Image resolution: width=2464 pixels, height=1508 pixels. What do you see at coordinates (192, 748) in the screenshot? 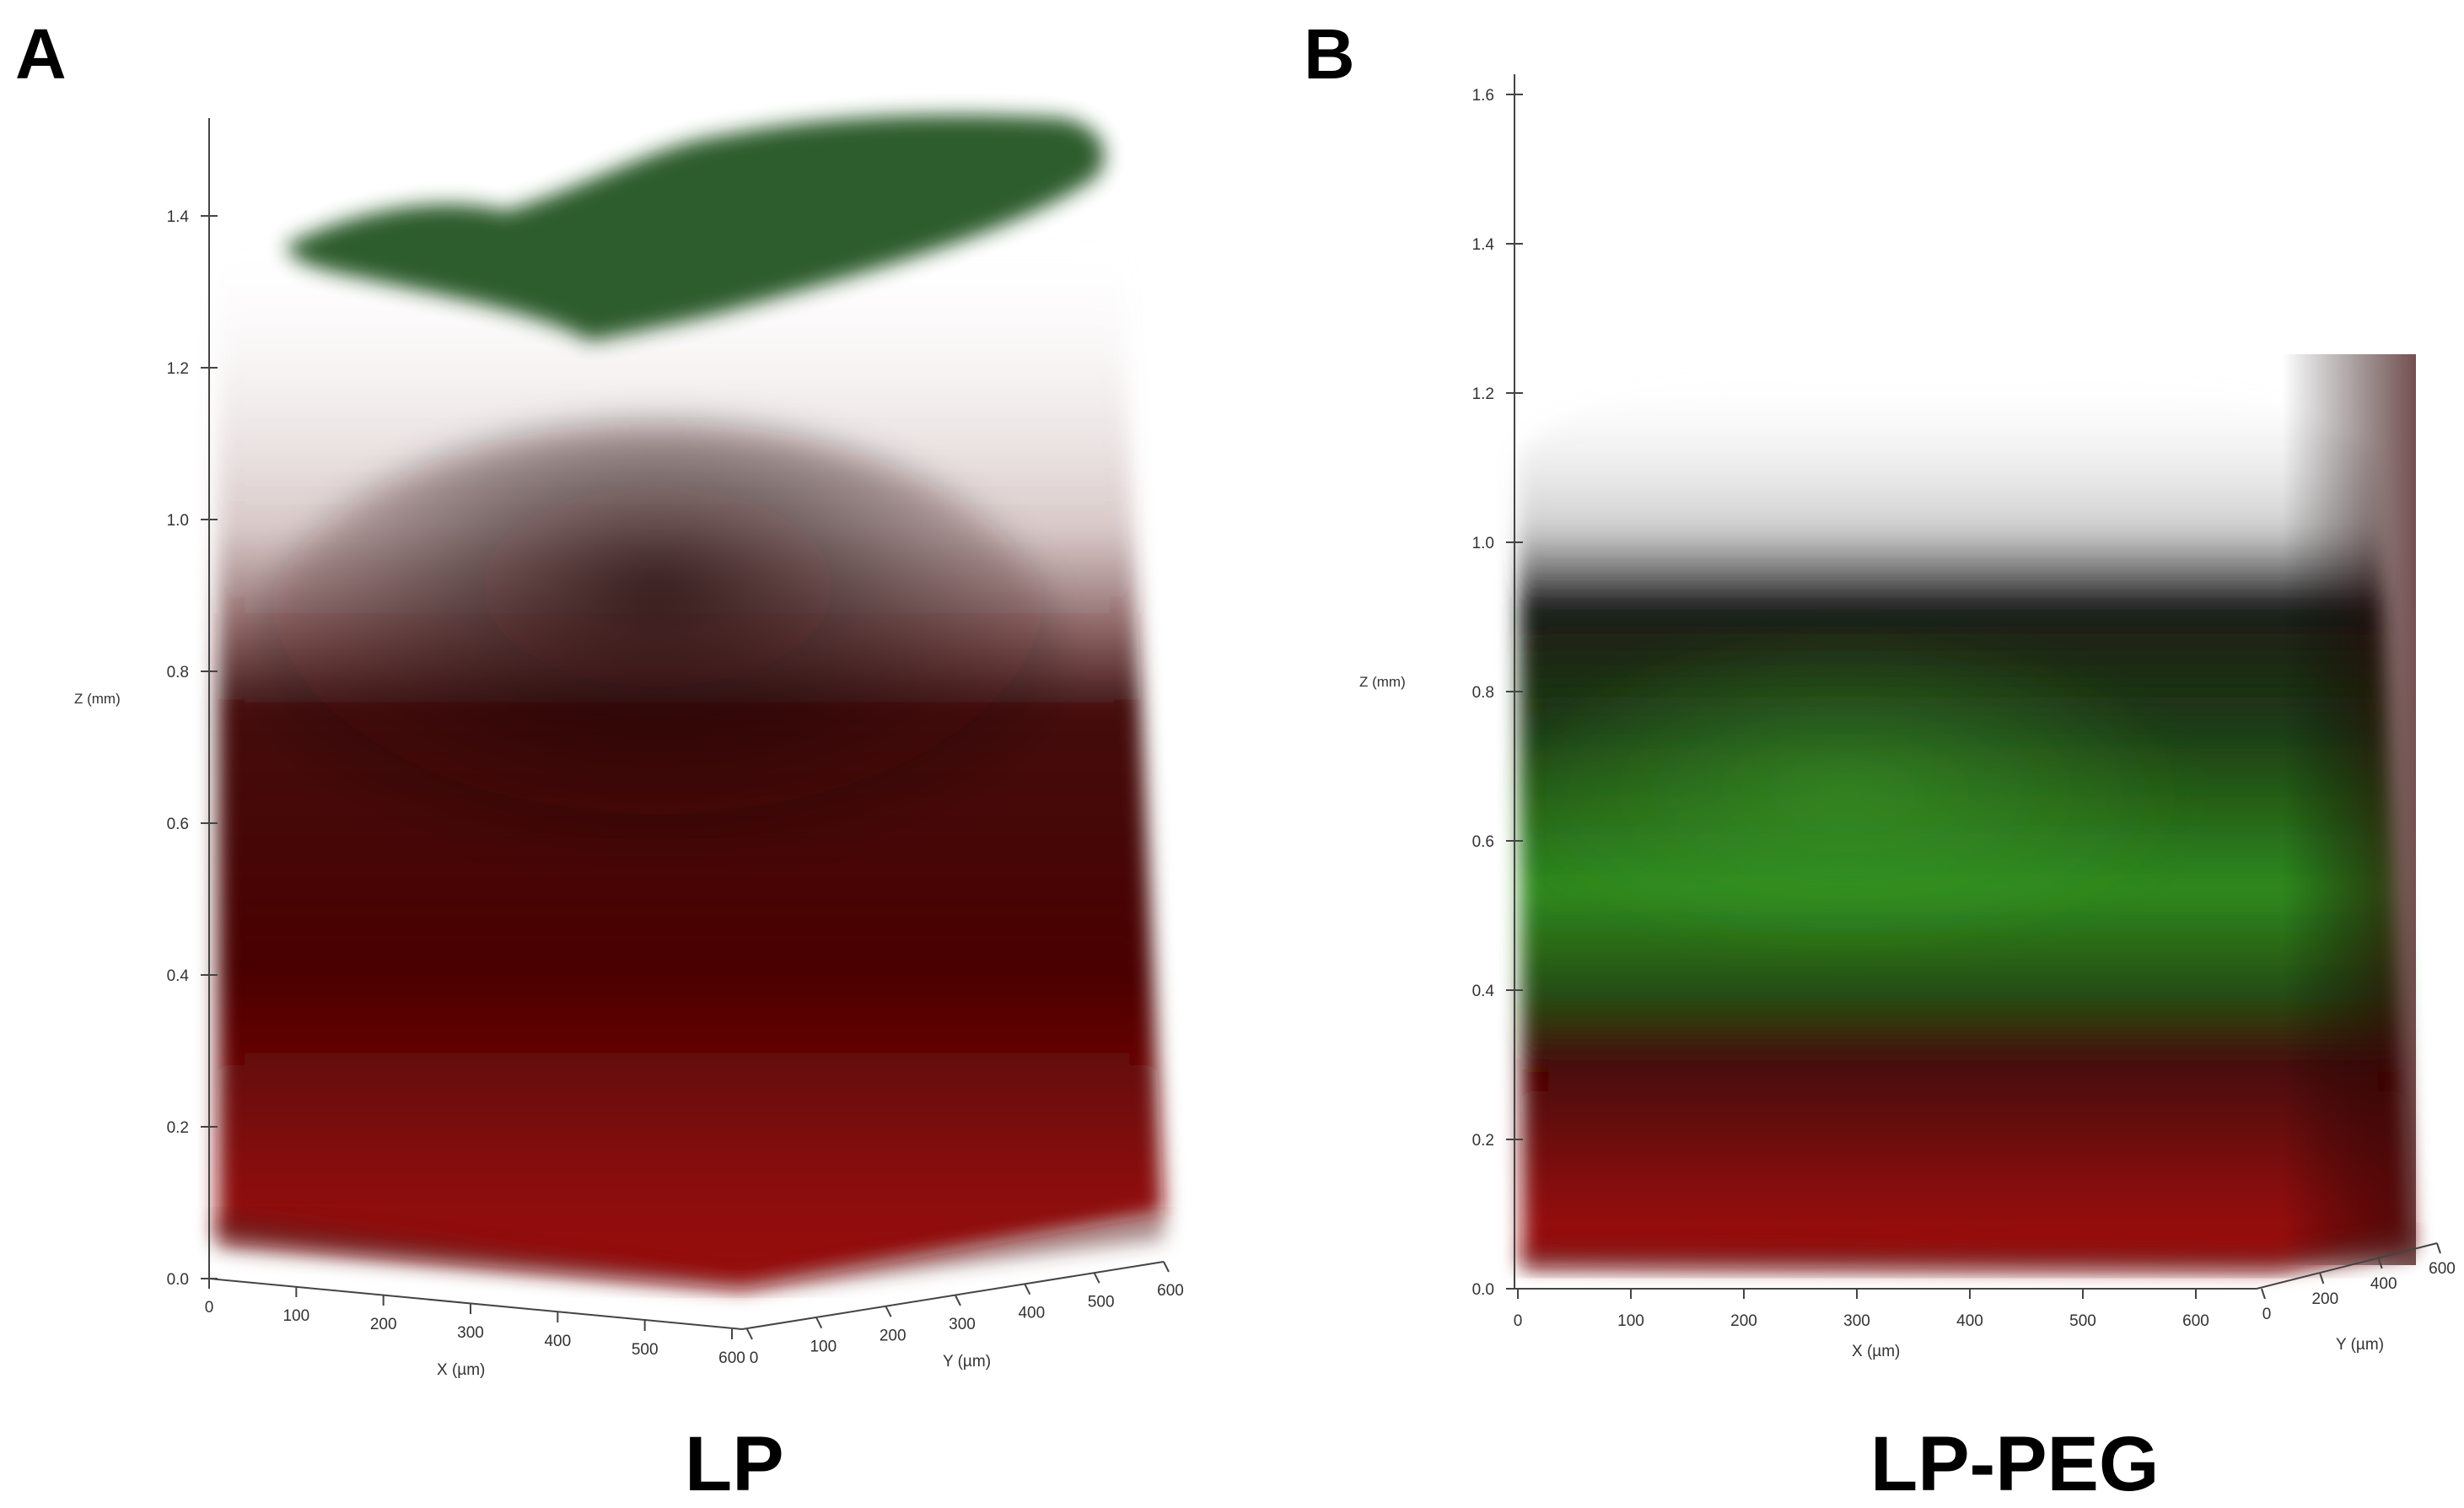
I see `panel-a-z-ticks: 0.0 0.2 0.4 0.6 0.8 1.0 1.2 1.4` at bounding box center [192, 748].